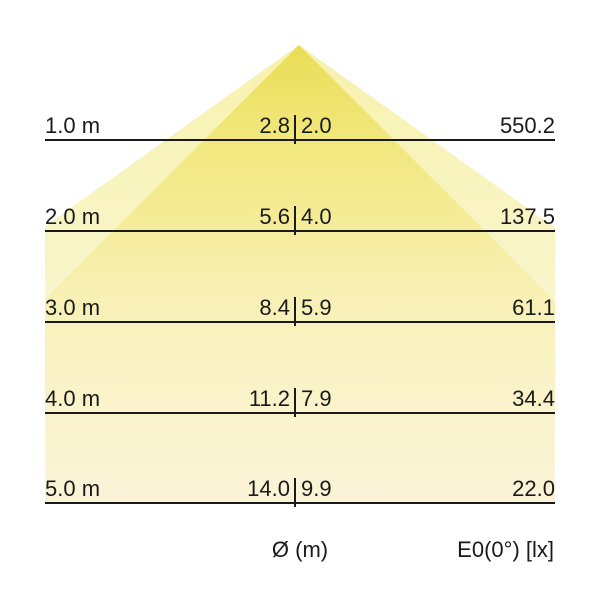  I want to click on illuminance-value: 34.4, so click(533, 398).